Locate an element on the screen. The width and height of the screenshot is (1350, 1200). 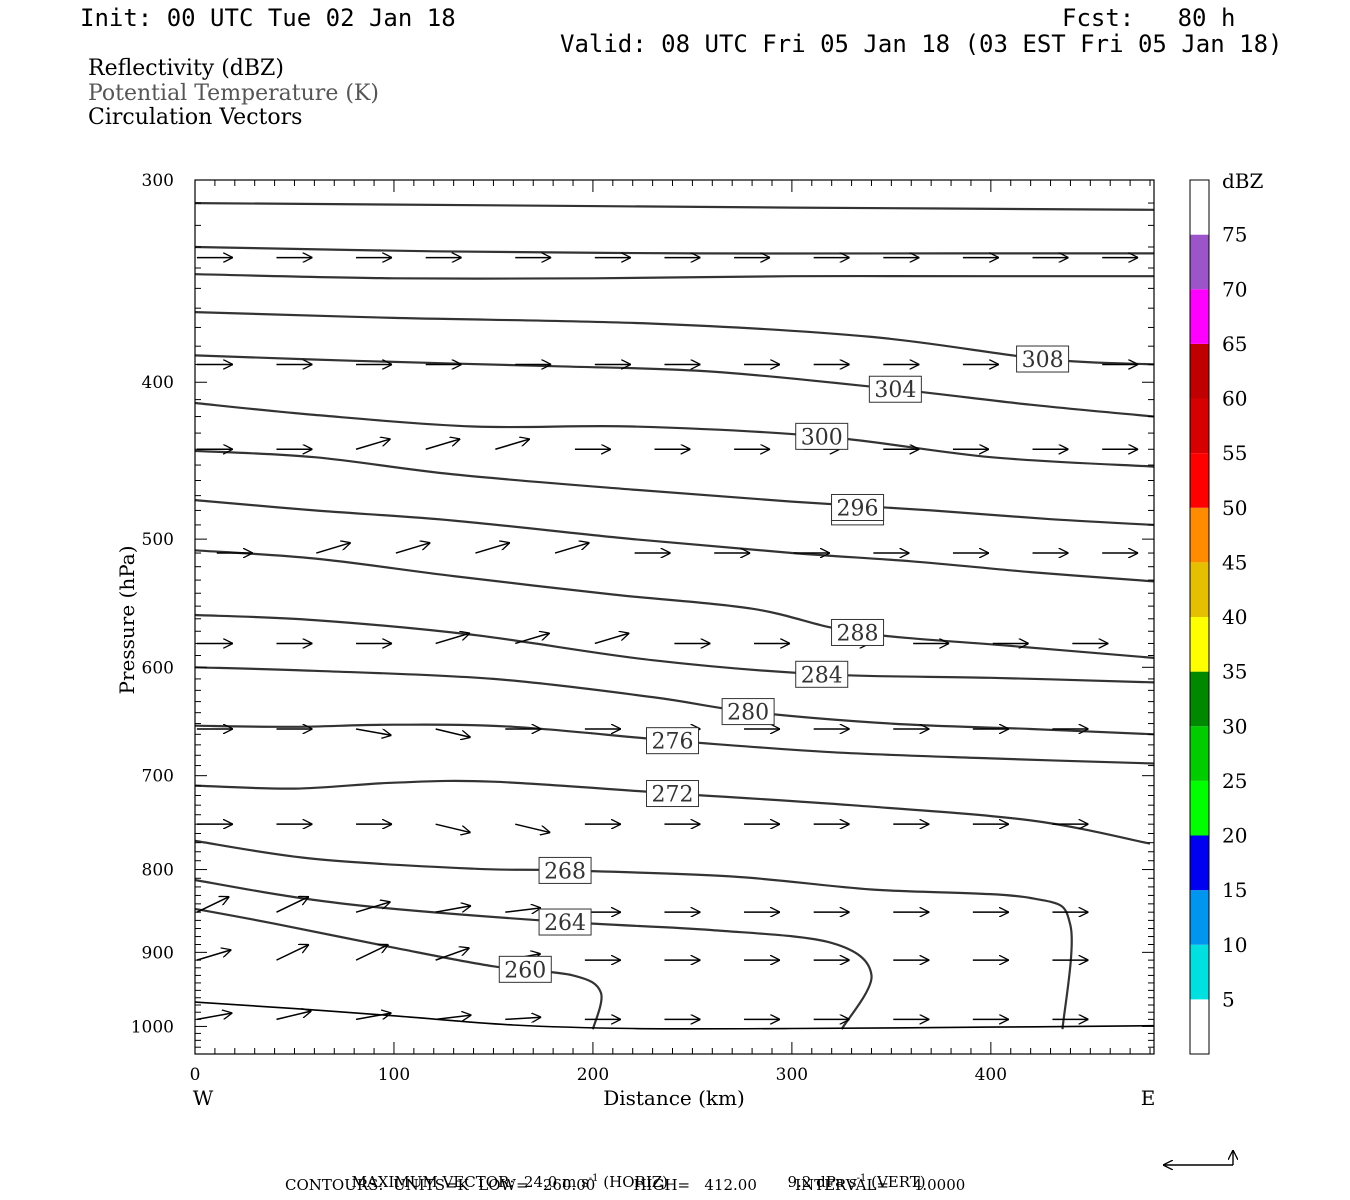
max-vertical-tail: (VERT) is located at coordinates (896, 1182).